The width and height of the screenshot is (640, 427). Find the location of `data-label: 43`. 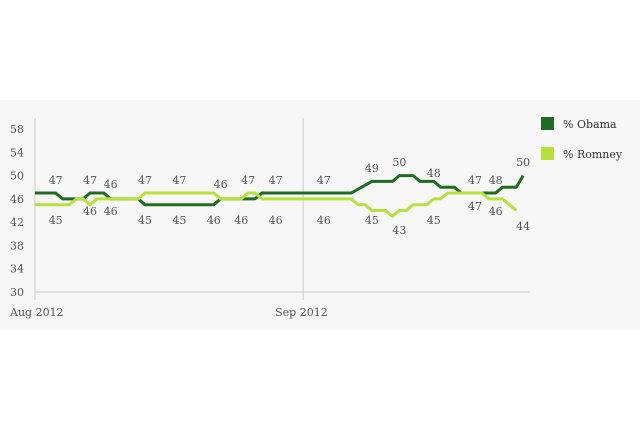

data-label: 43 is located at coordinates (399, 230).